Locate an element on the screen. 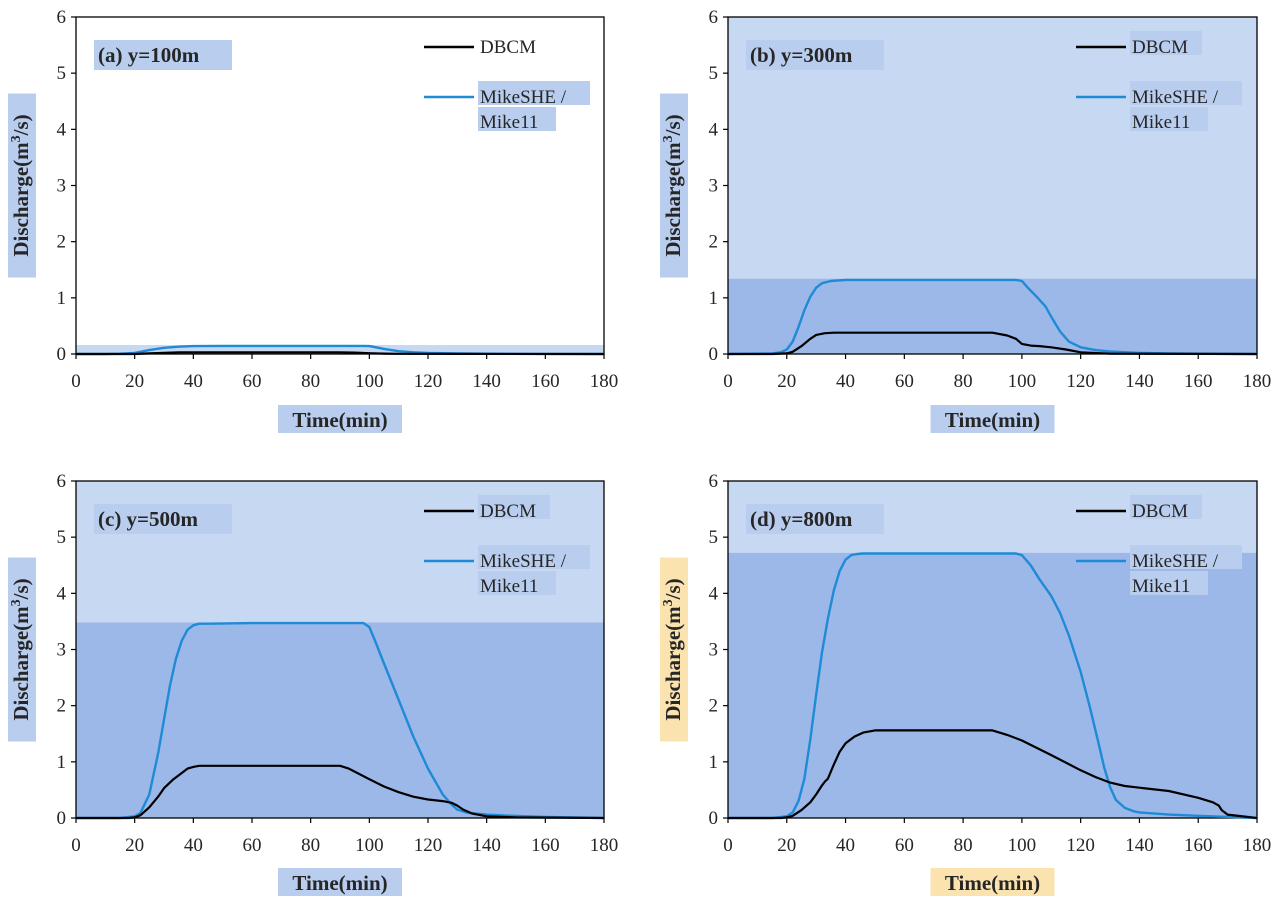  legend-label-dbcm: DBCM is located at coordinates (1160, 511).